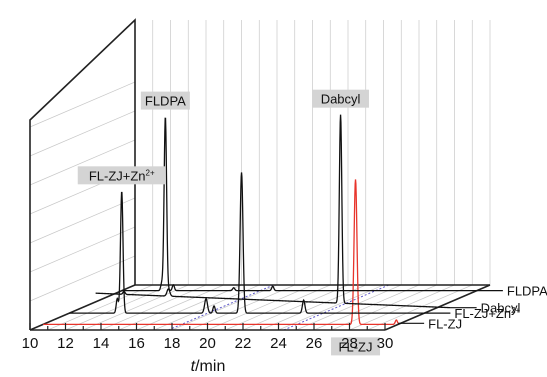 The width and height of the screenshot is (547, 377). I want to click on series-label: FL-ZJ+Zn2+, so click(487, 313).